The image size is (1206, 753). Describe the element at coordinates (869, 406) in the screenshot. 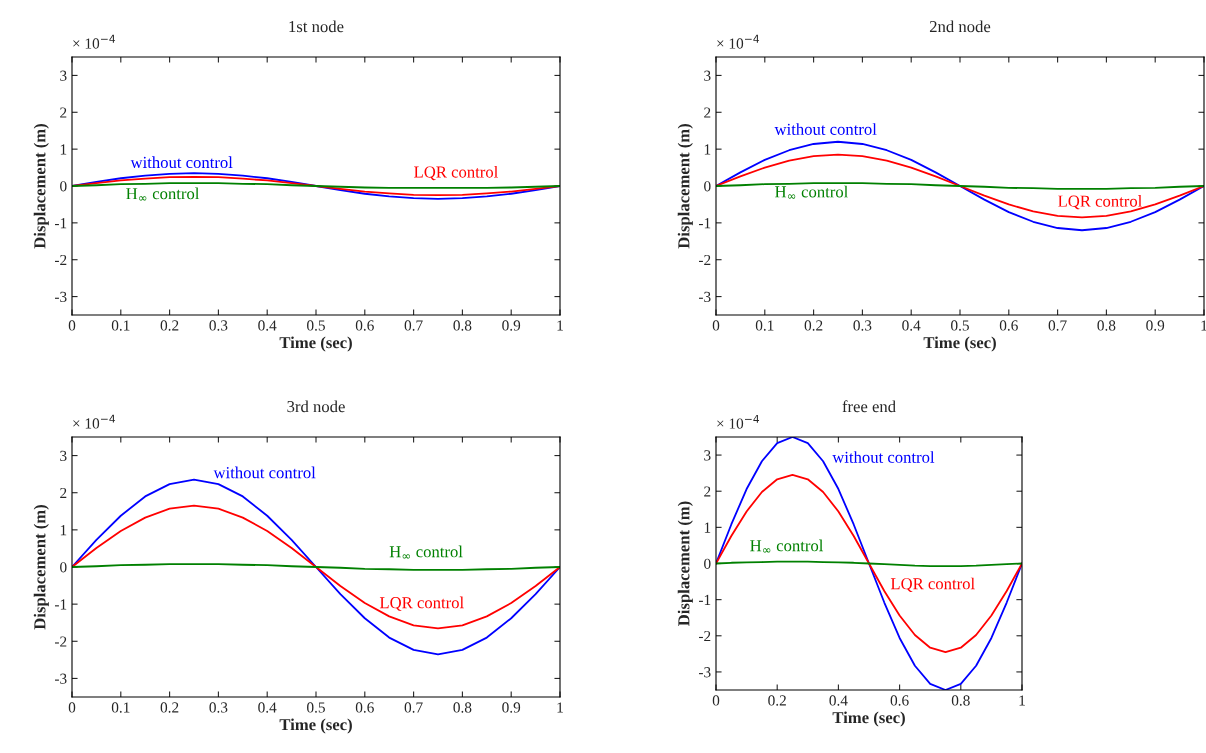

I see `chart-title: free end` at that location.